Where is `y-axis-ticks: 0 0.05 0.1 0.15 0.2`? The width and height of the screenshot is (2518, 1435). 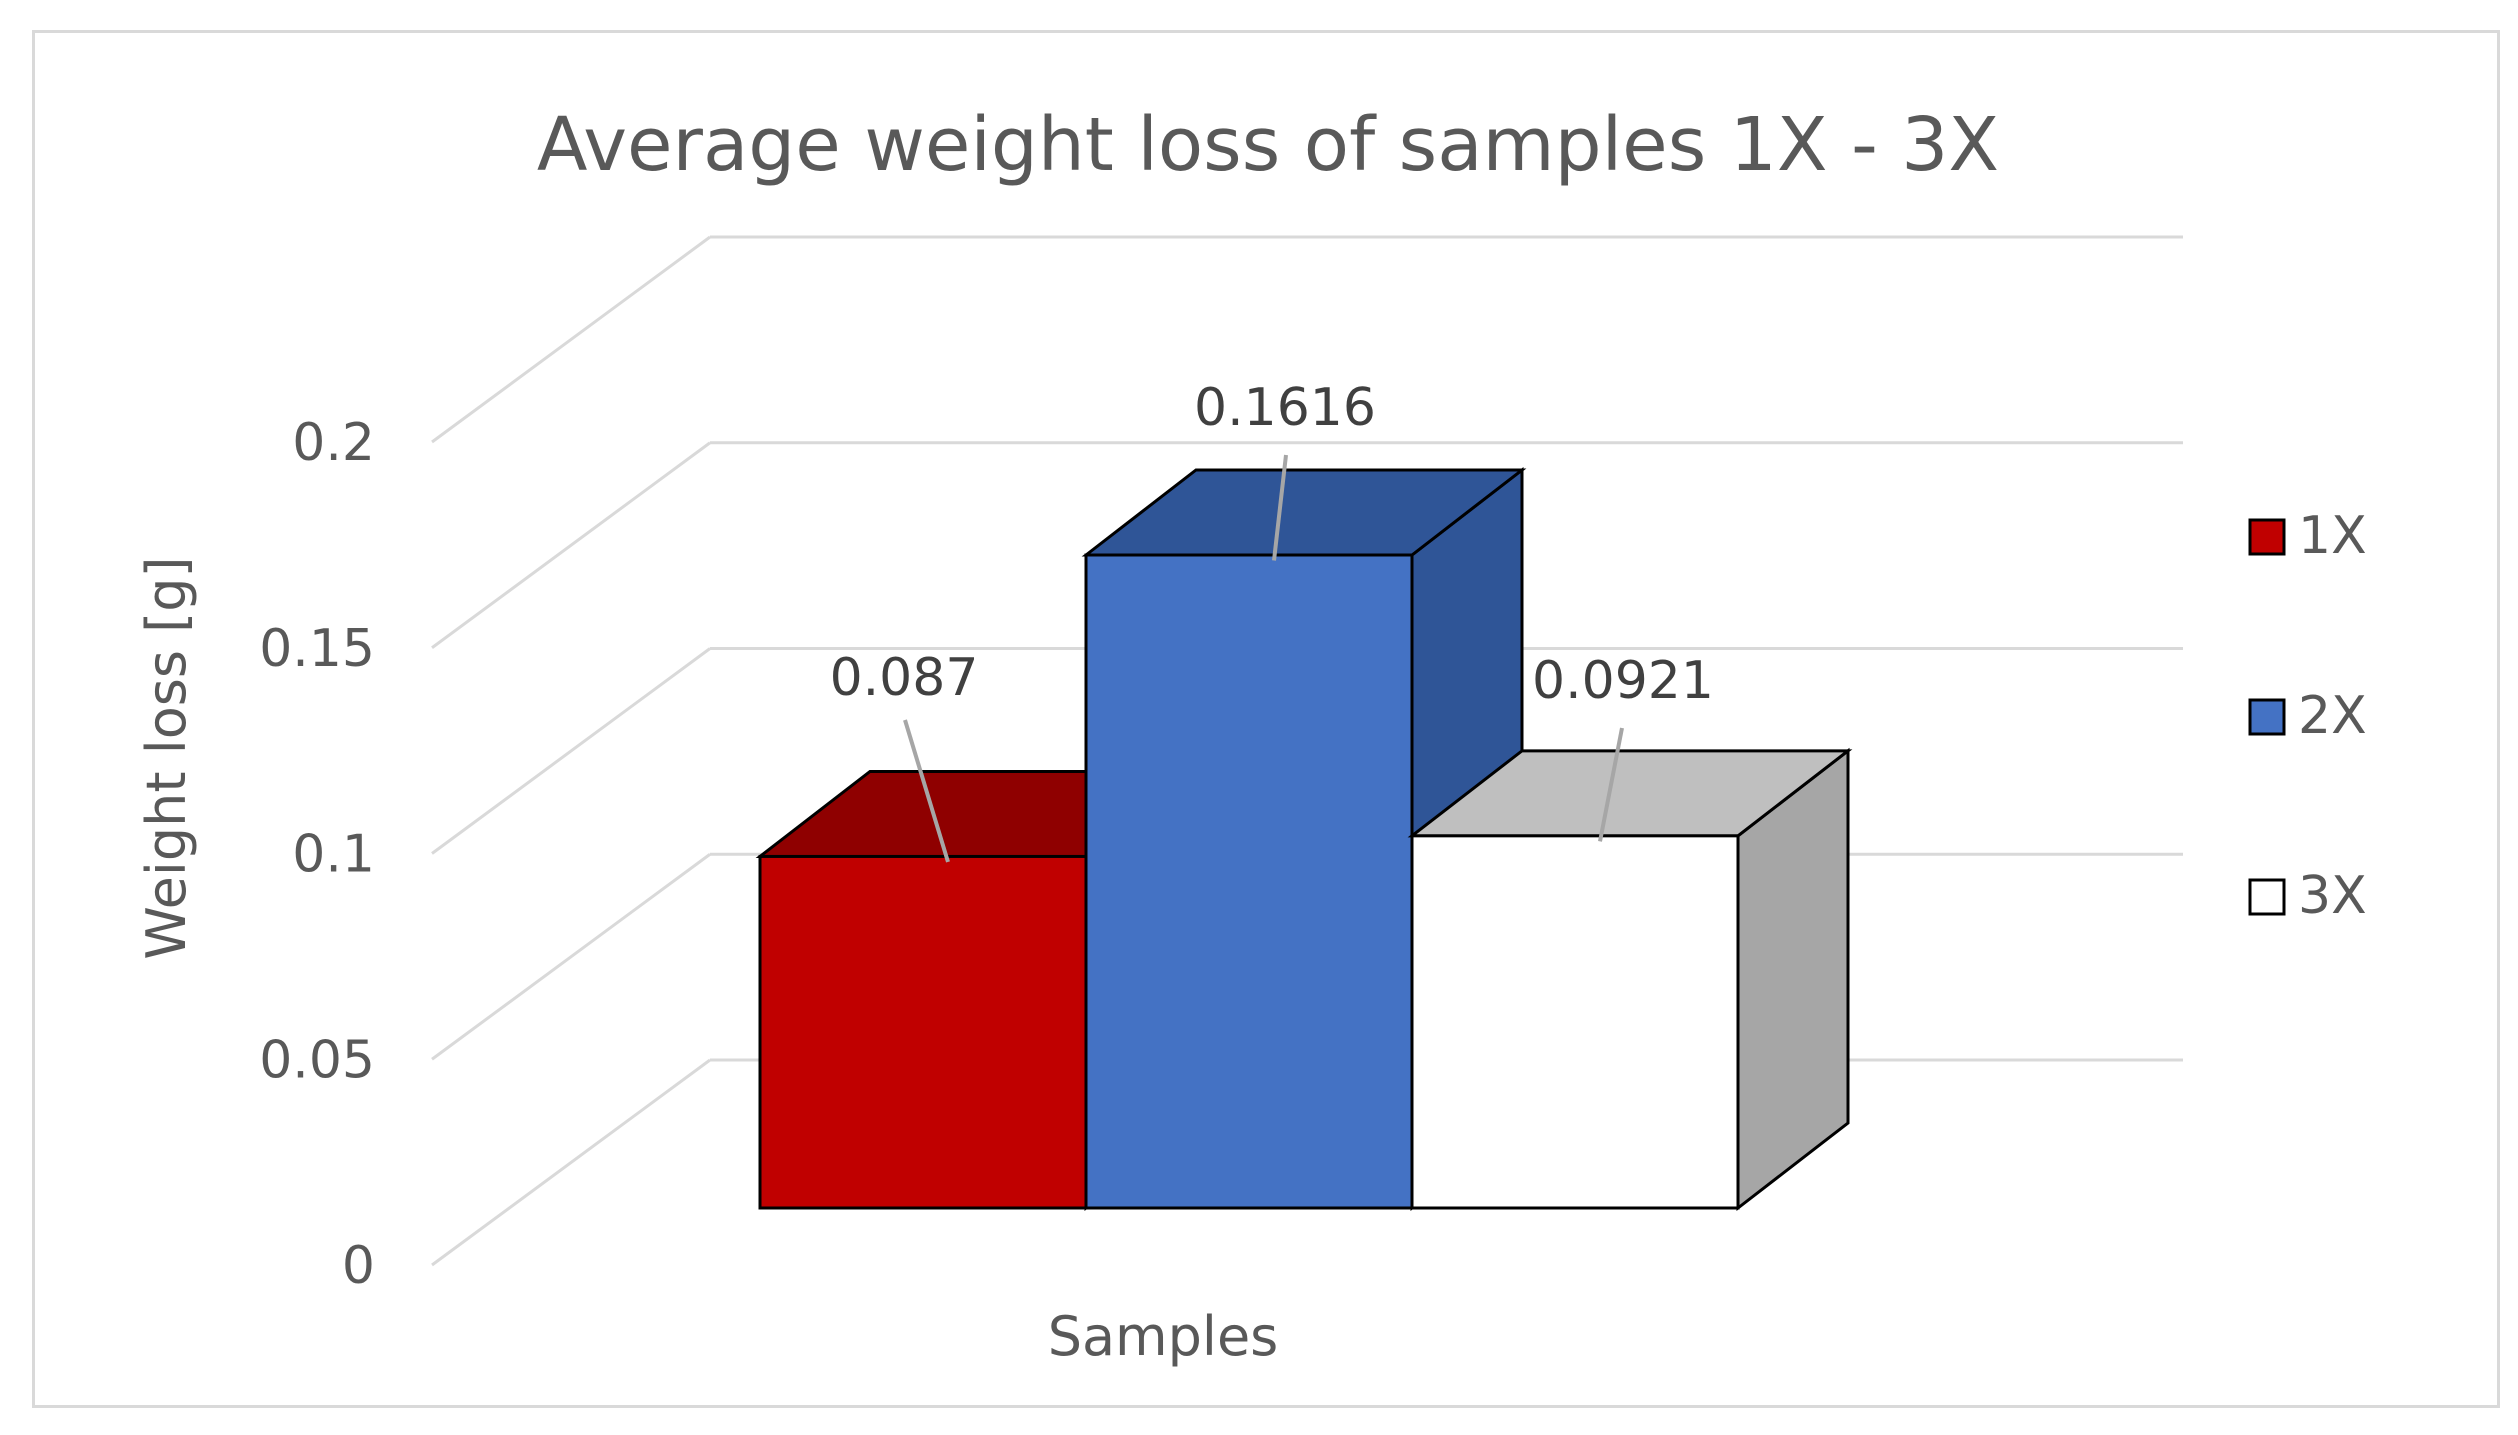 y-axis-ticks: 0 0.05 0.1 0.15 0.2 is located at coordinates (317, 854).